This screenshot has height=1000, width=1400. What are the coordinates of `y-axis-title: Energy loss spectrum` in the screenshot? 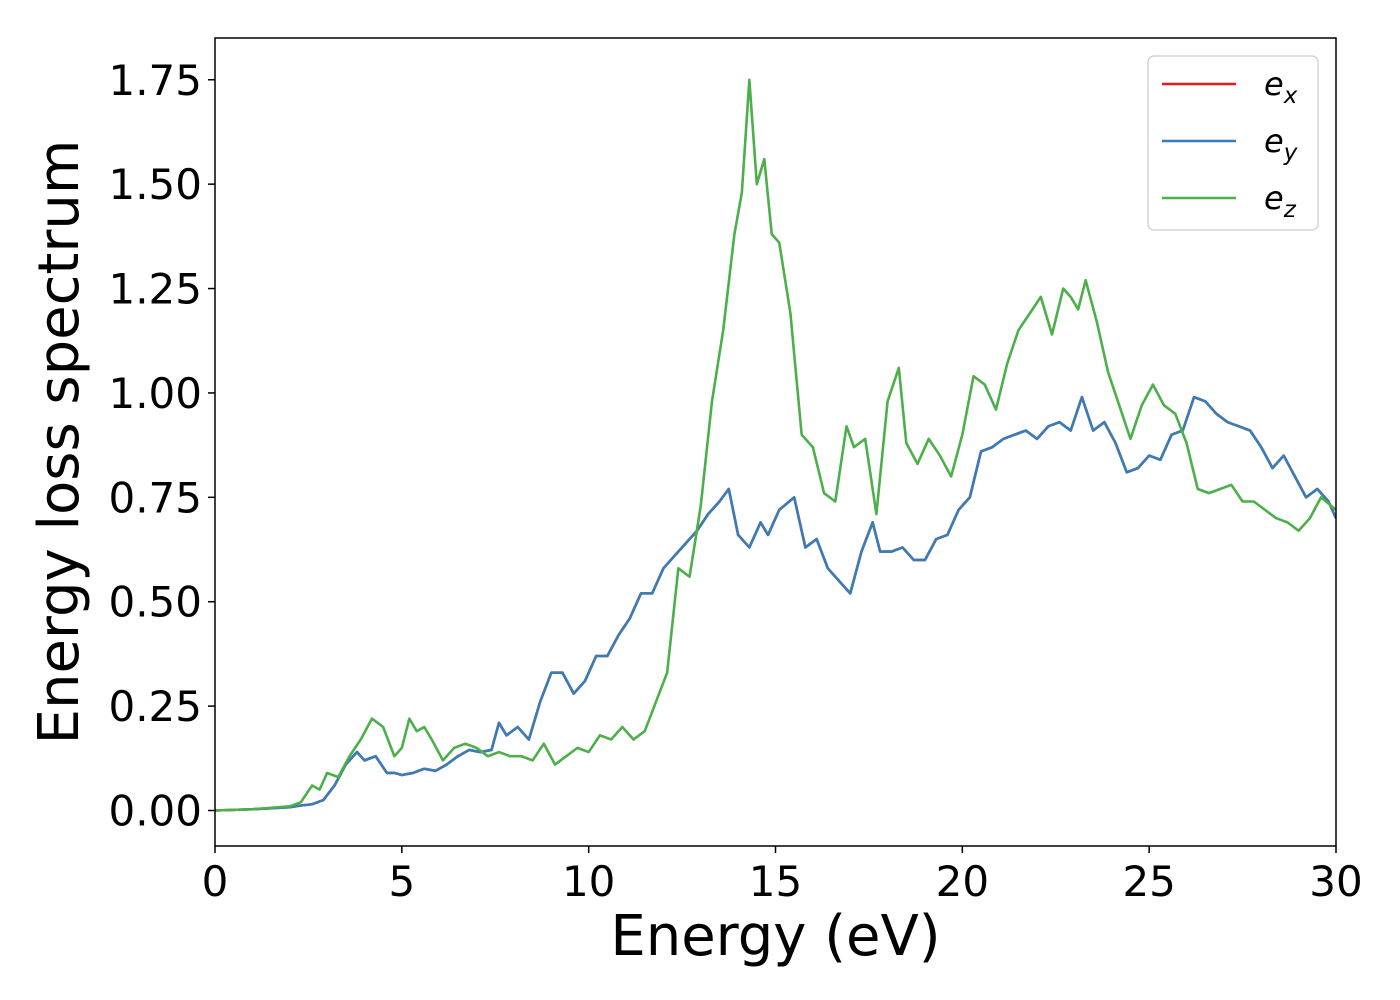 It's located at (59, 442).